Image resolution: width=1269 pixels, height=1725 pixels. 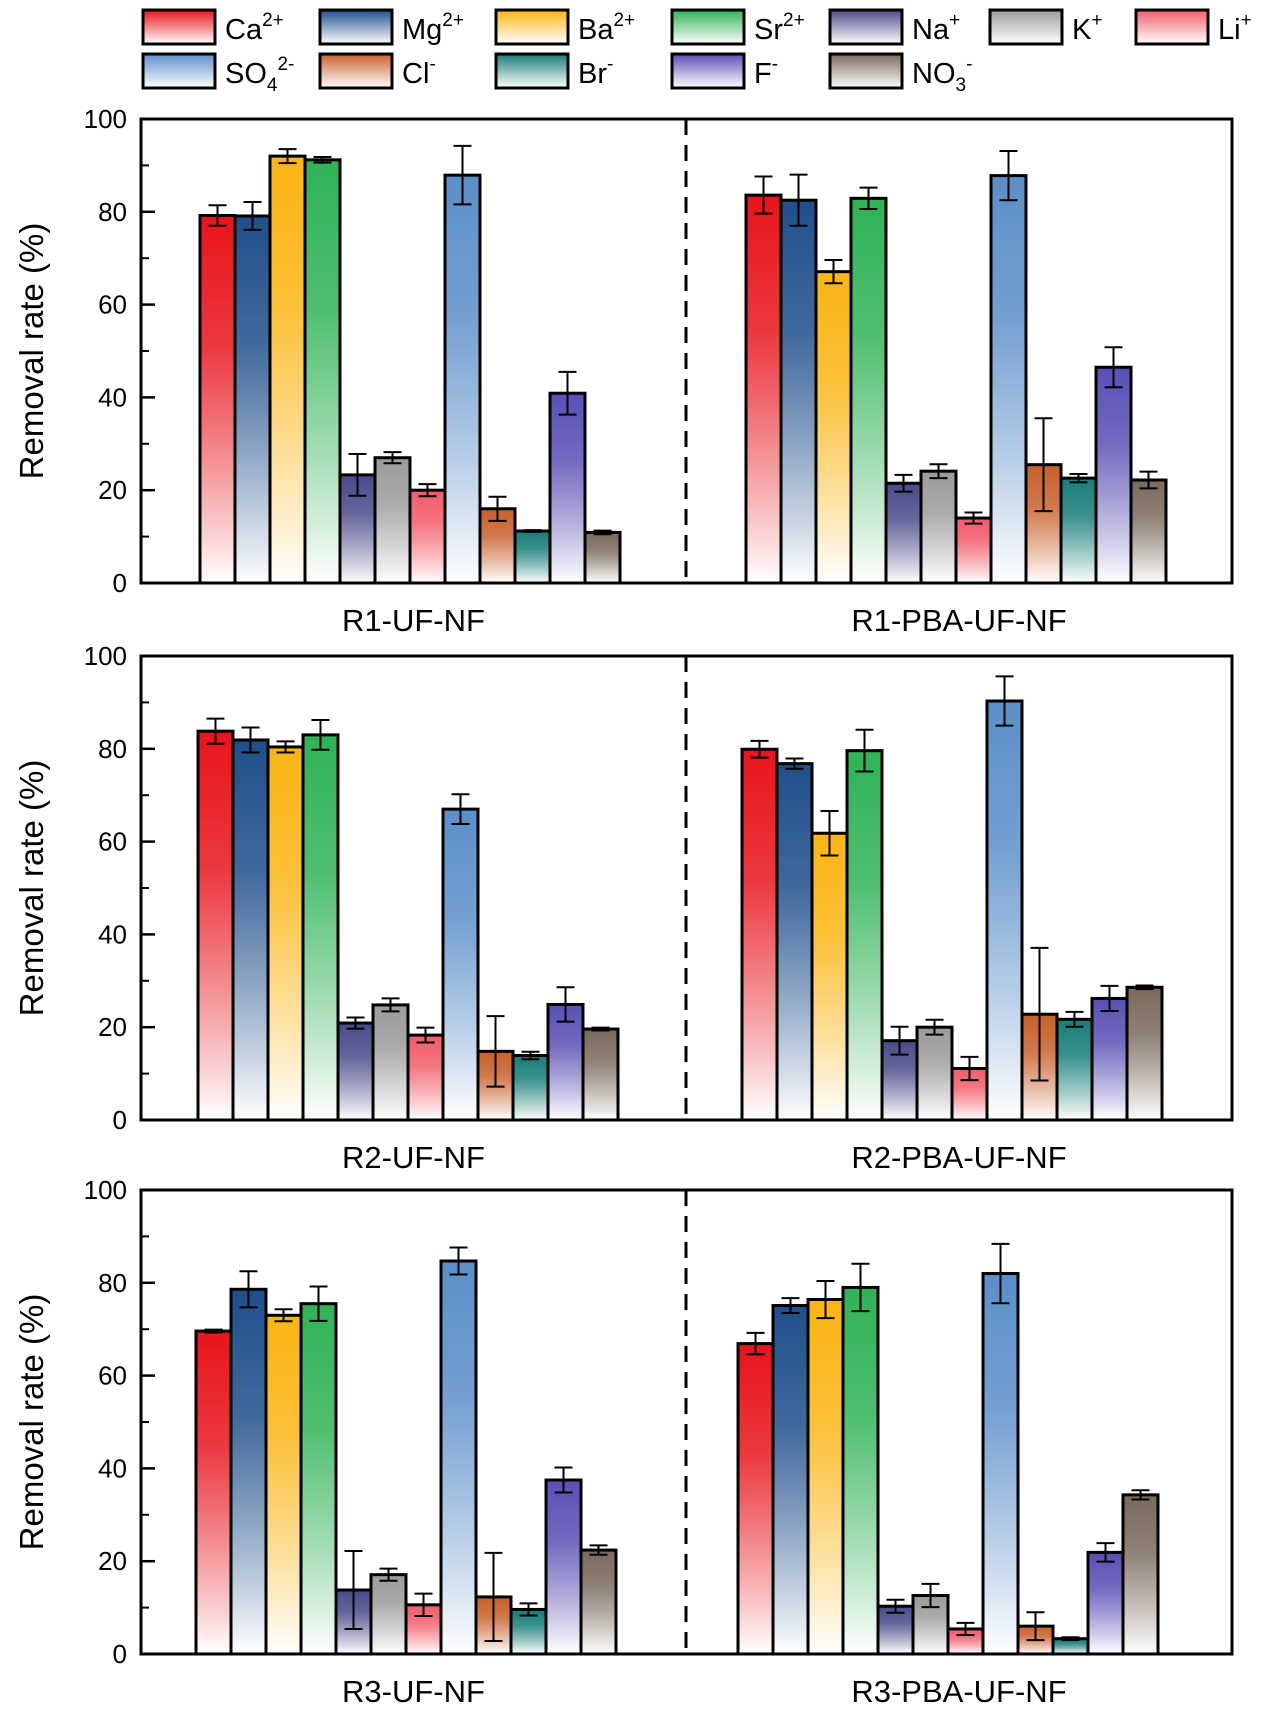 What do you see at coordinates (958, 620) in the screenshot?
I see `group-label: R1-PBA-UF-NF` at bounding box center [958, 620].